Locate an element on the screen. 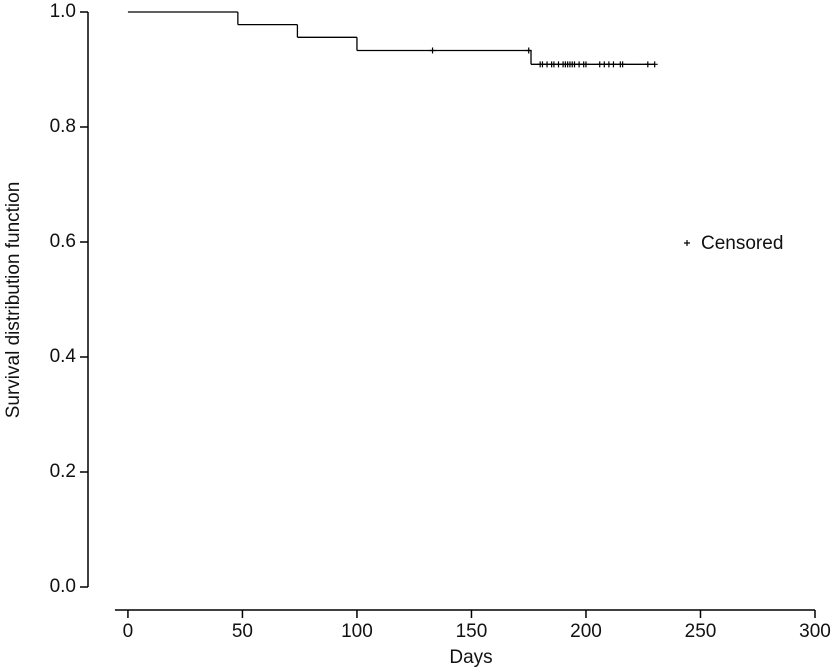 The image size is (832, 670). y-tick-label: 0.6 is located at coordinates (63, 241).